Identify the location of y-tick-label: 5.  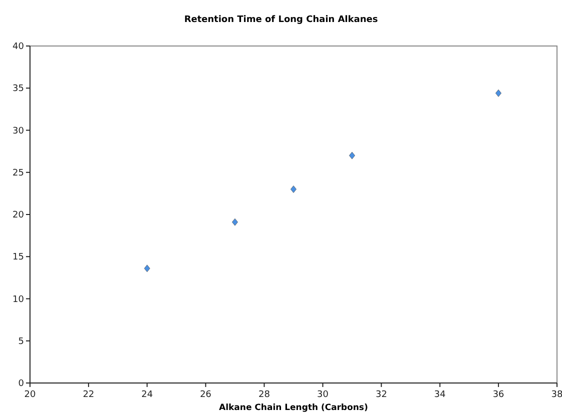
(21, 341).